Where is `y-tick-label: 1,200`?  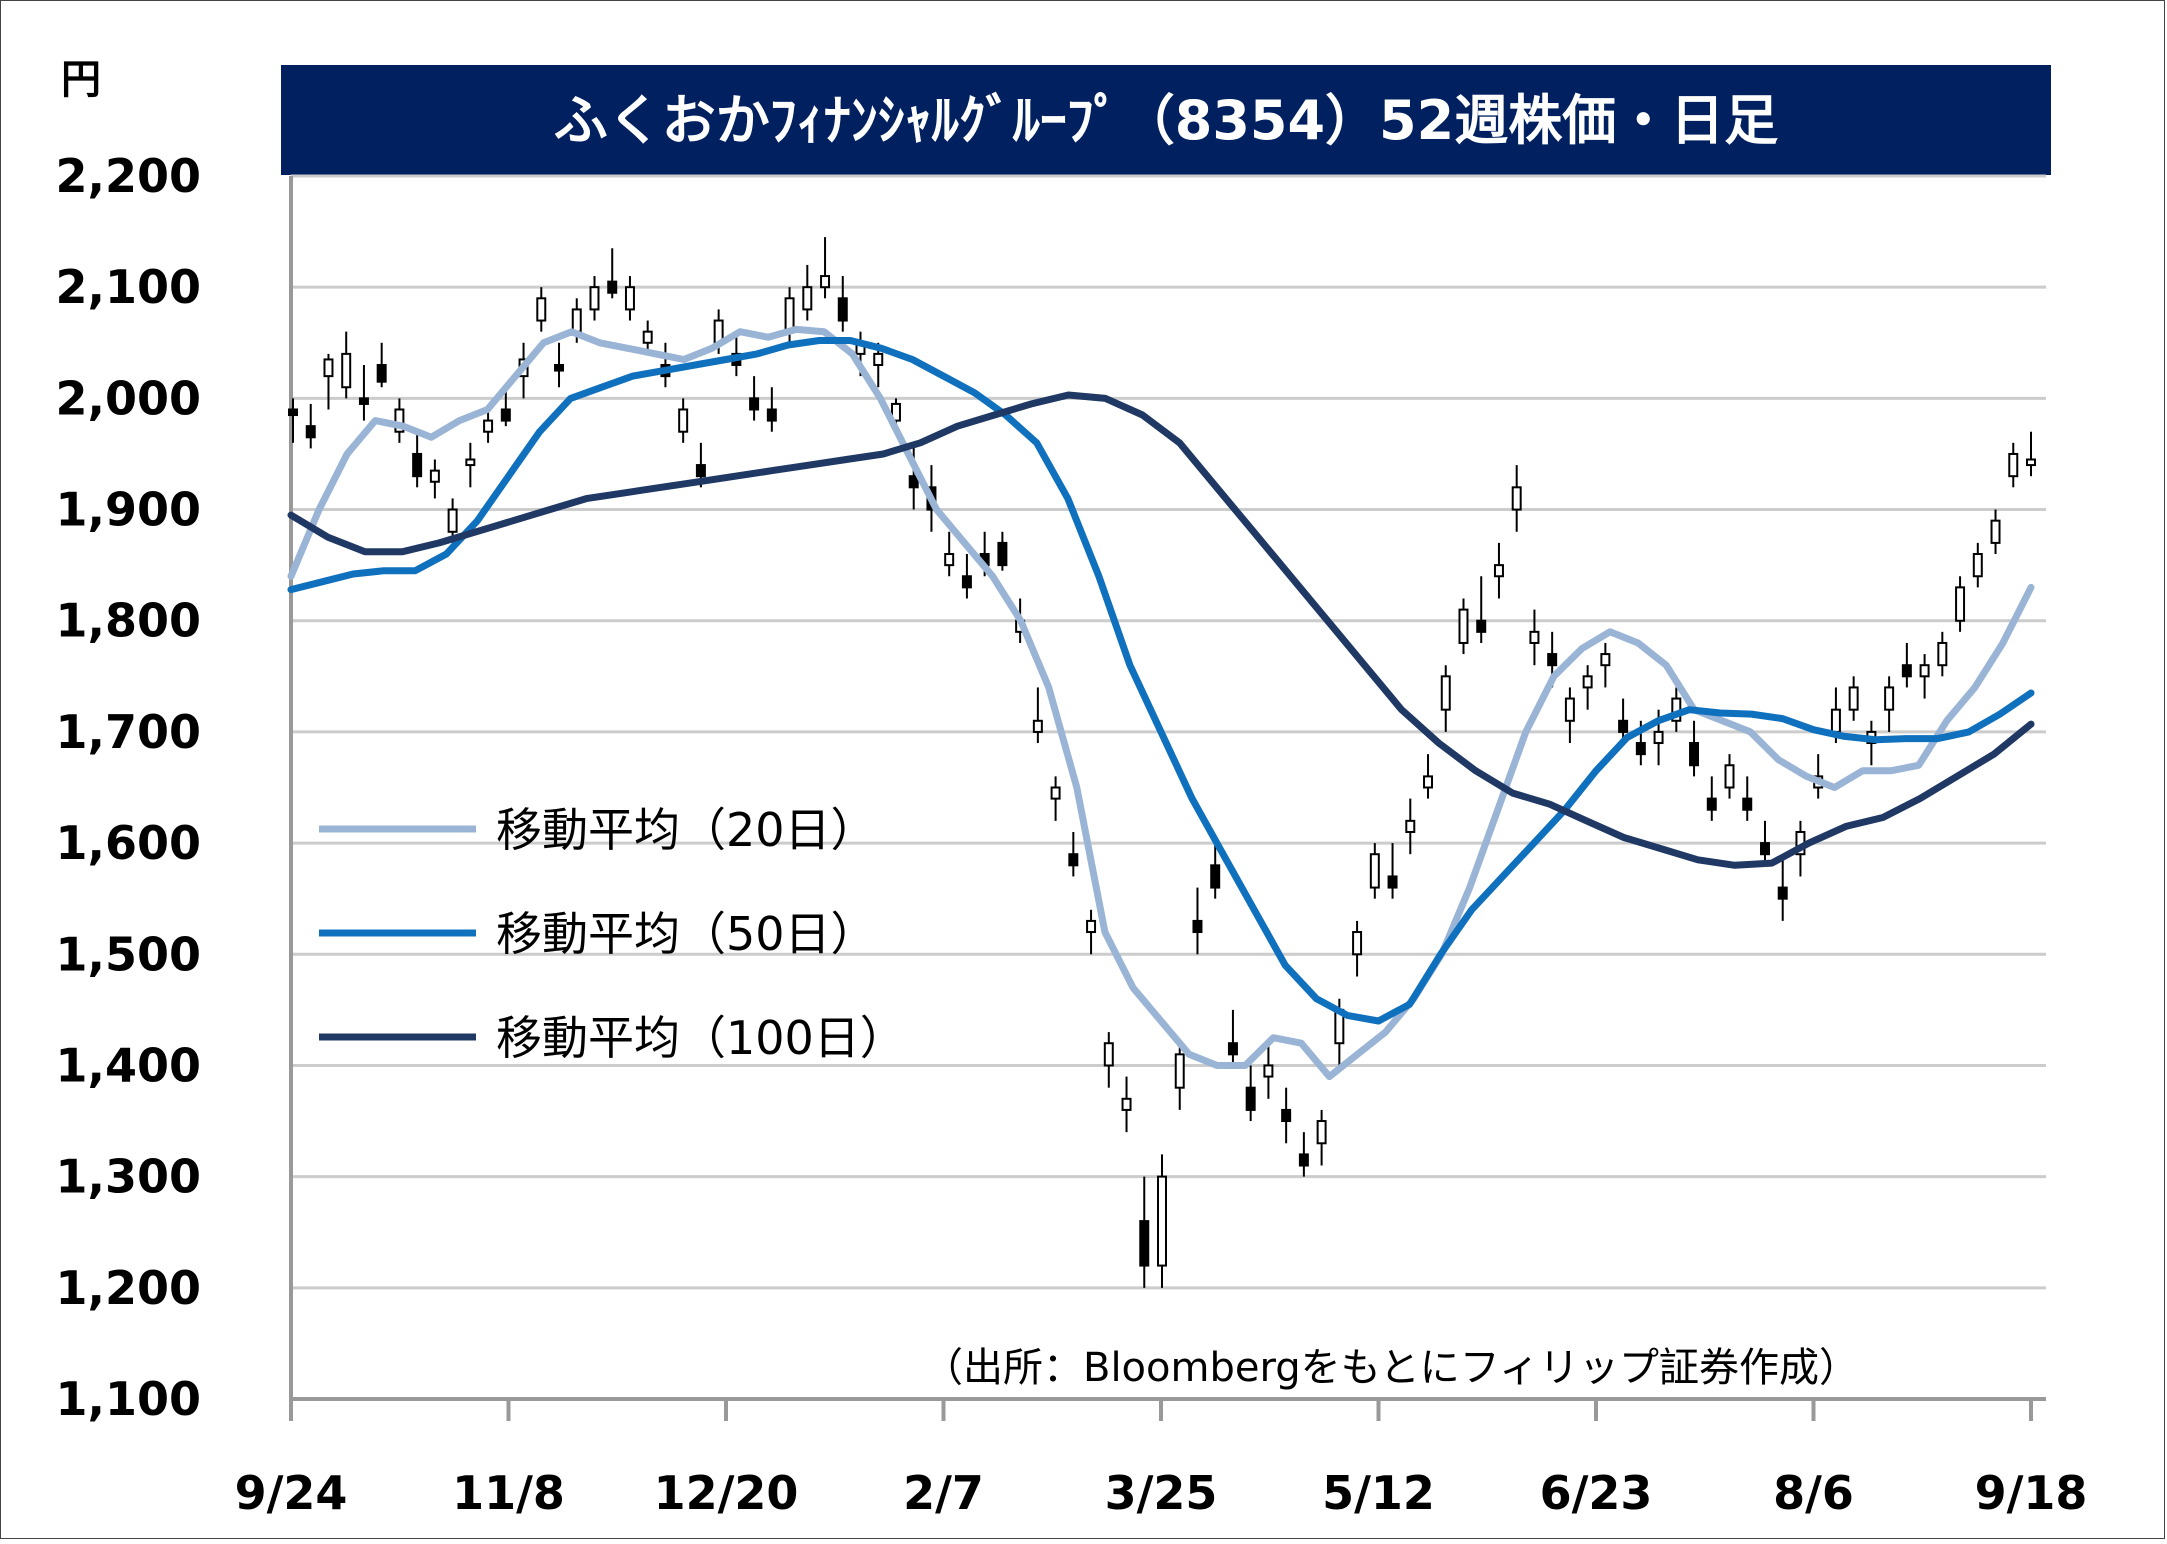 y-tick-label: 1,200 is located at coordinates (128, 1288).